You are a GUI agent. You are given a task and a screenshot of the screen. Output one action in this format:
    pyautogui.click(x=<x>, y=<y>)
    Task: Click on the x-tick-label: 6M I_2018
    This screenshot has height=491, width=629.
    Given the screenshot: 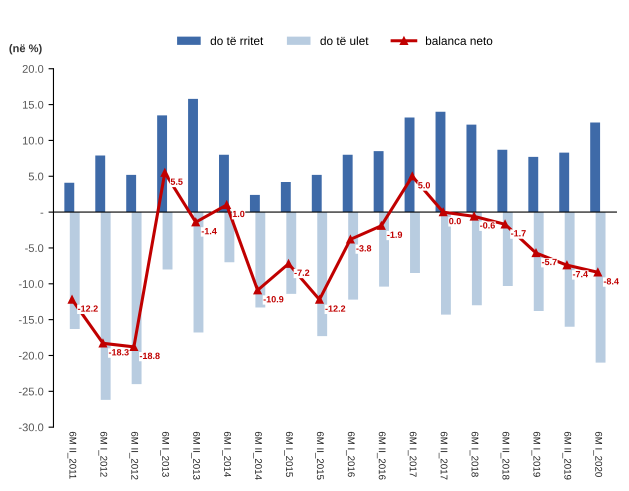 What is the action you would take?
    pyautogui.click(x=474, y=454)
    